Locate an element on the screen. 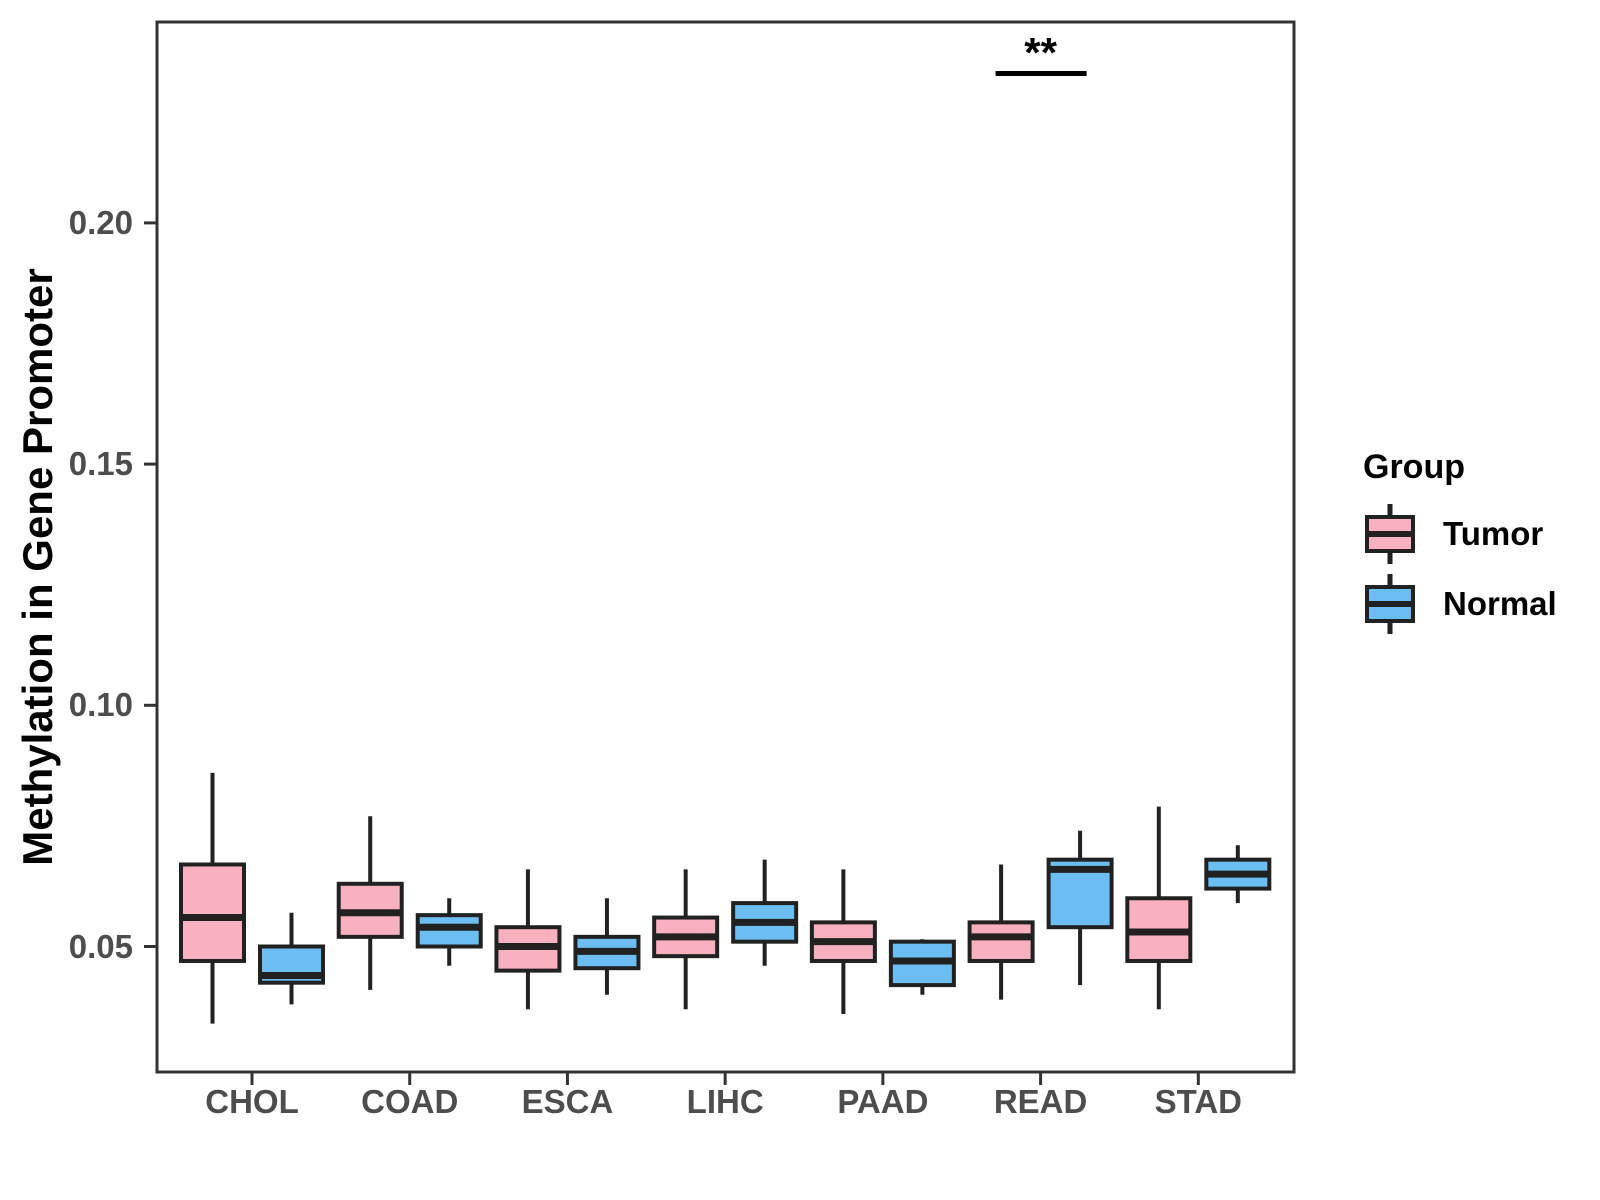  x-tick-label-lihc: LIHC is located at coordinates (725, 1101).